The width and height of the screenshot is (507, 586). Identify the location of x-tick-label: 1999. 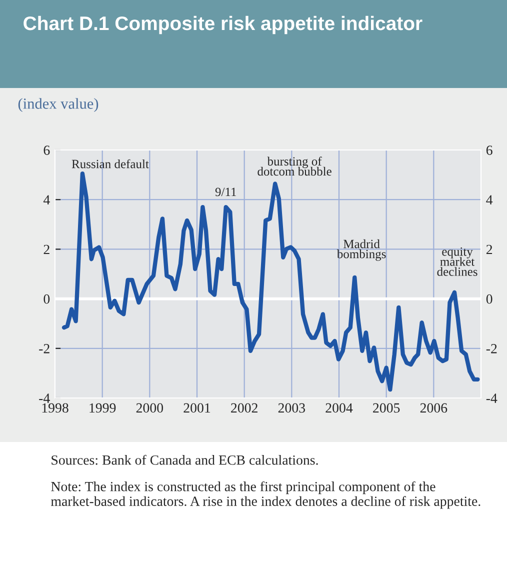
(103, 408).